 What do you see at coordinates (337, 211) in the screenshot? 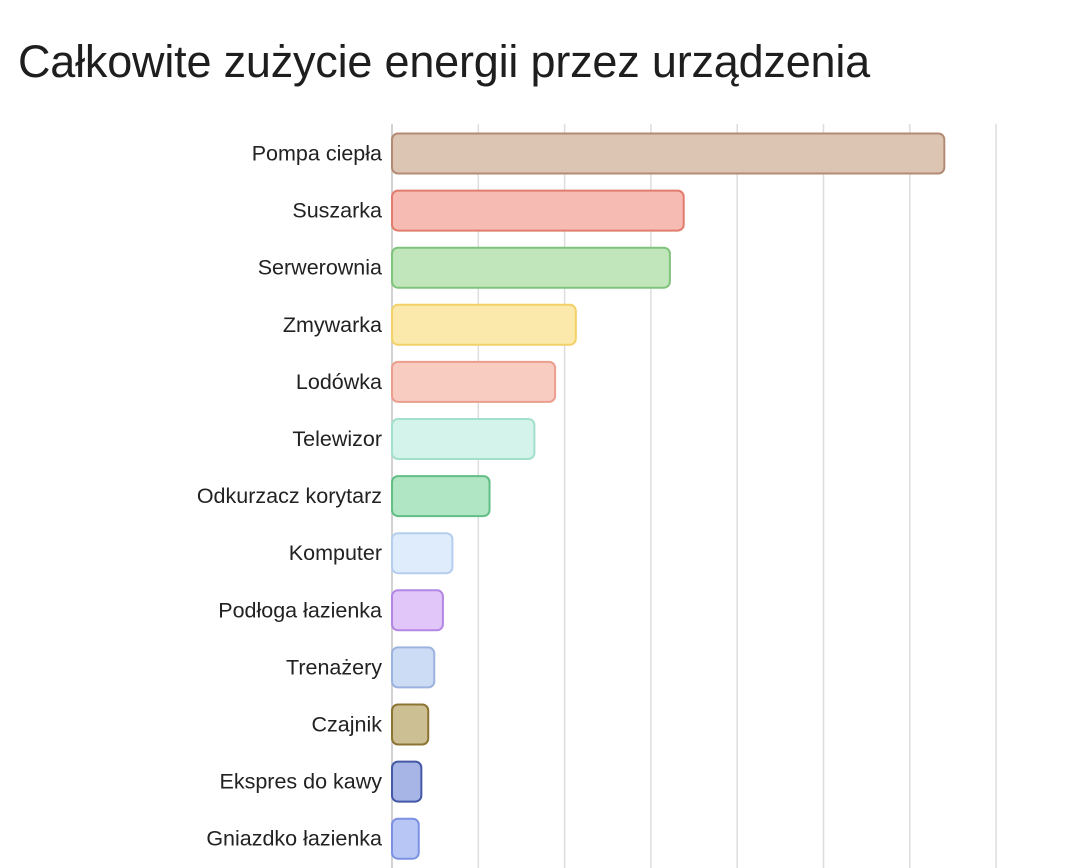
I see `category-label: Suszarka` at bounding box center [337, 211].